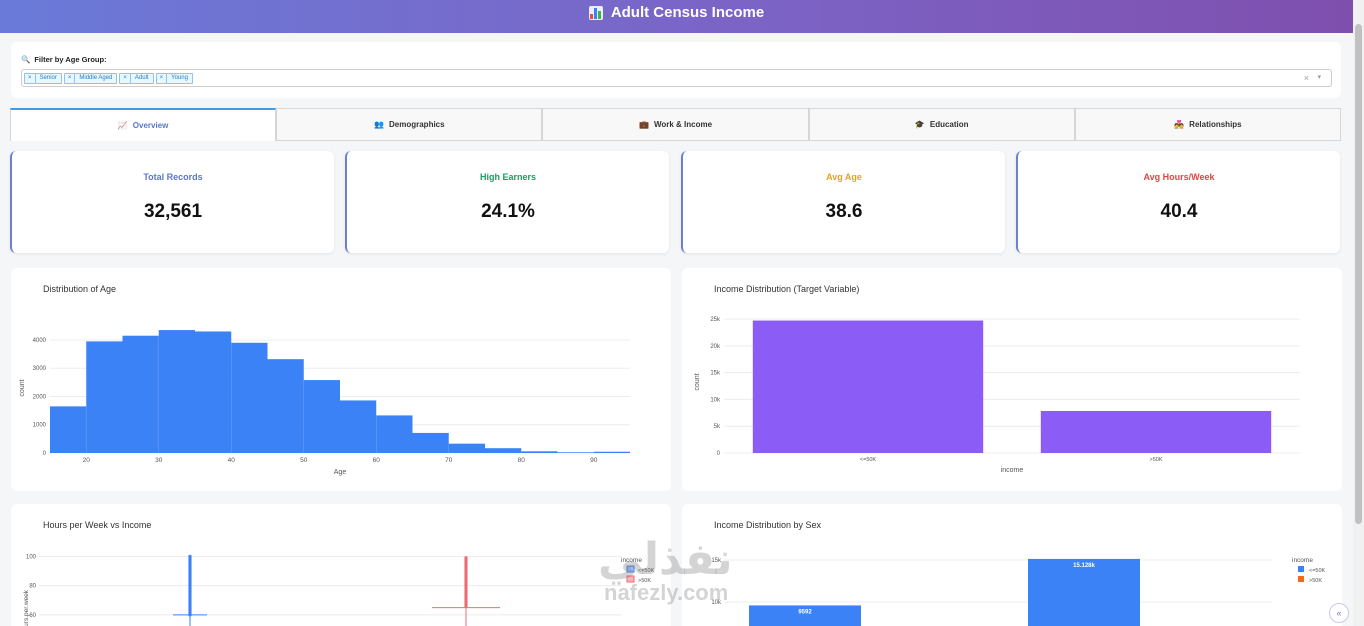 The height and width of the screenshot is (626, 1364). I want to click on couple-icon: 💑, so click(1179, 124).